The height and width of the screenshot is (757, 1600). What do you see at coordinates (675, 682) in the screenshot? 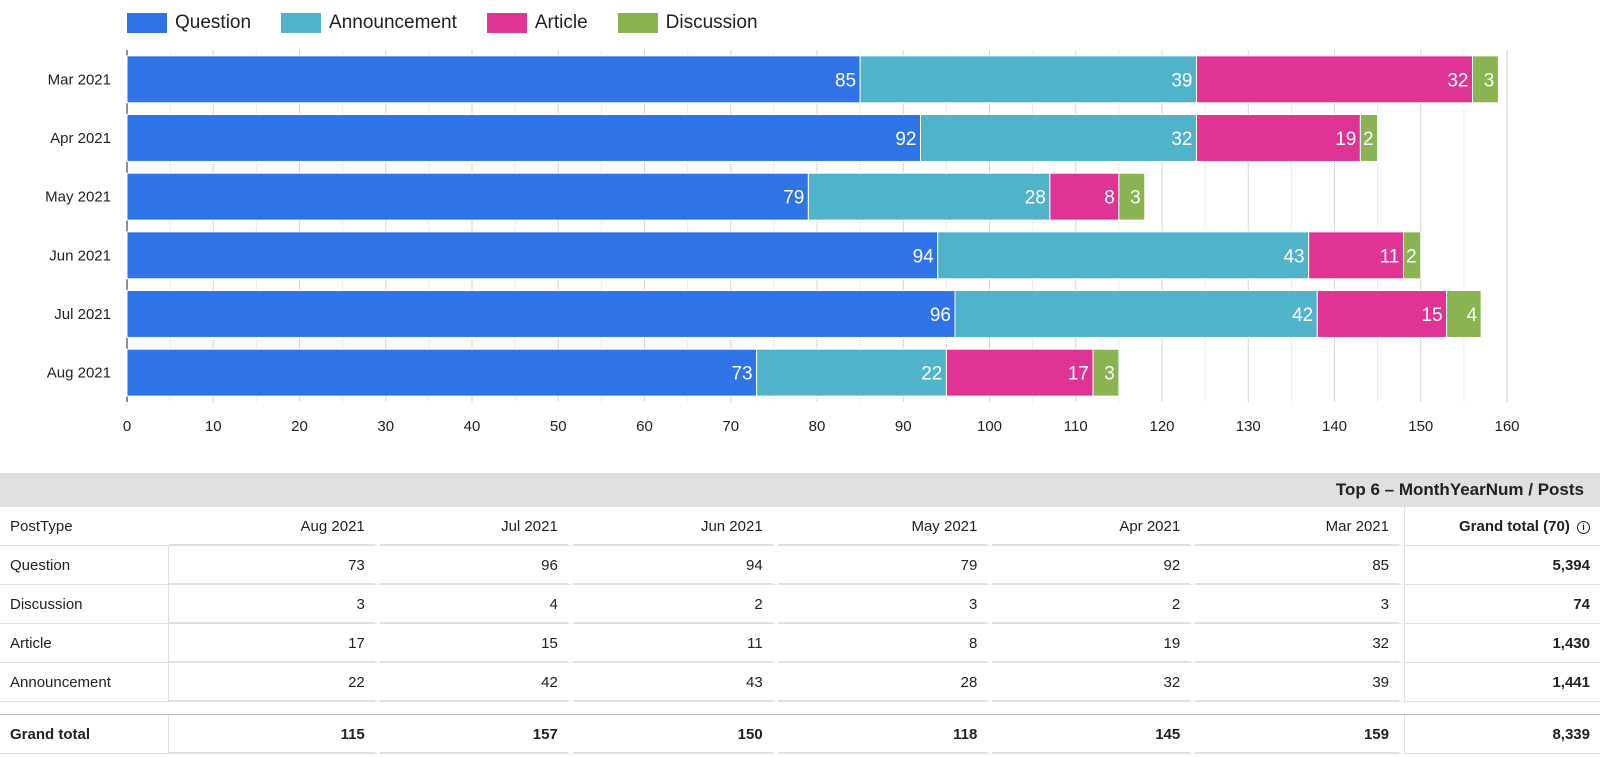
I see `table-cell: 43` at bounding box center [675, 682].